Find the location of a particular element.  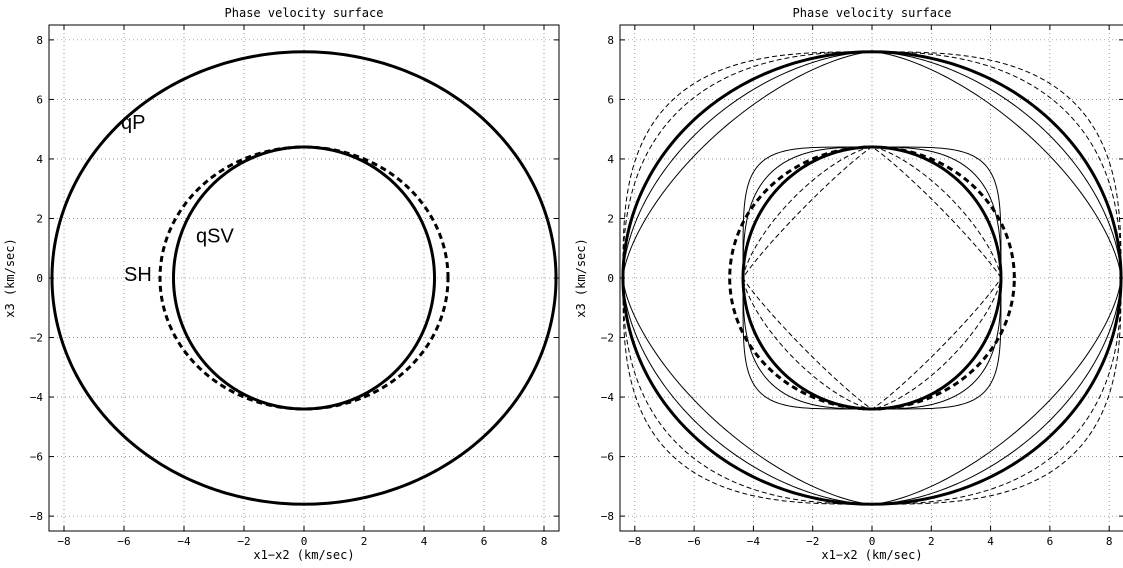

sh-curve is located at coordinates (304, 278).